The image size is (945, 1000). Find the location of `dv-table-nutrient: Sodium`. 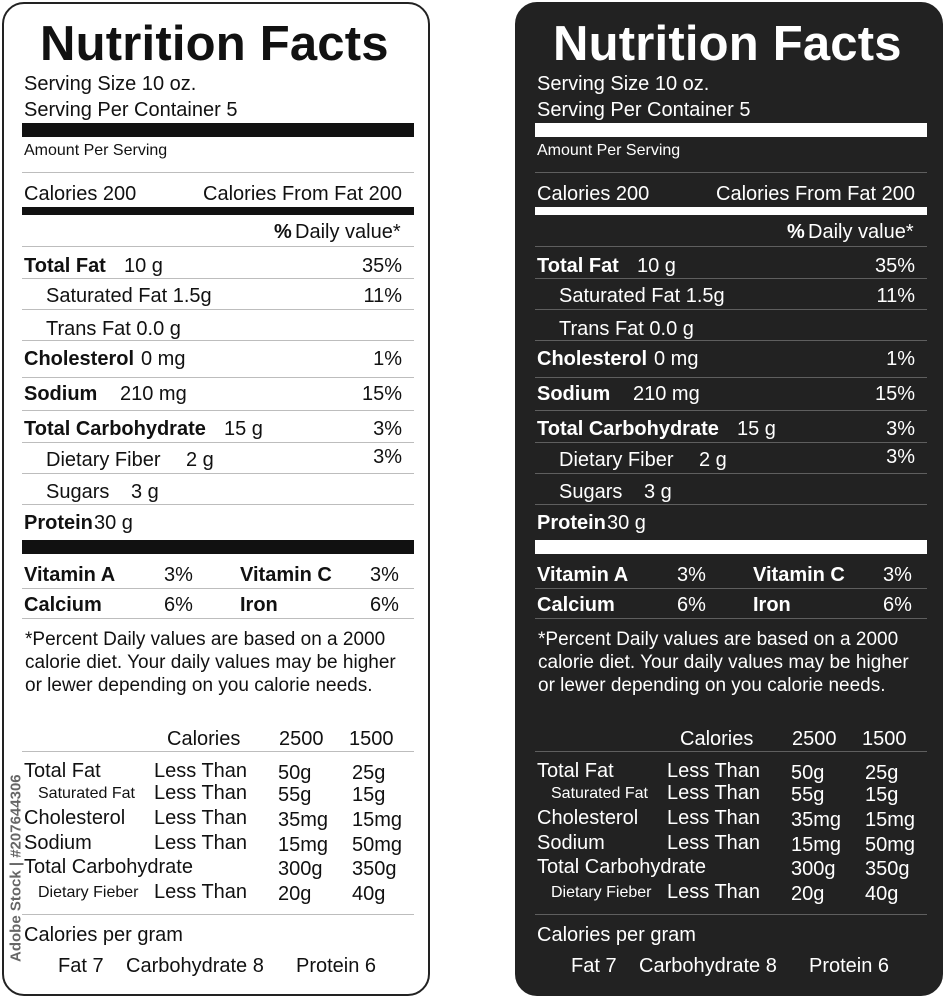

dv-table-nutrient: Sodium is located at coordinates (58, 843).